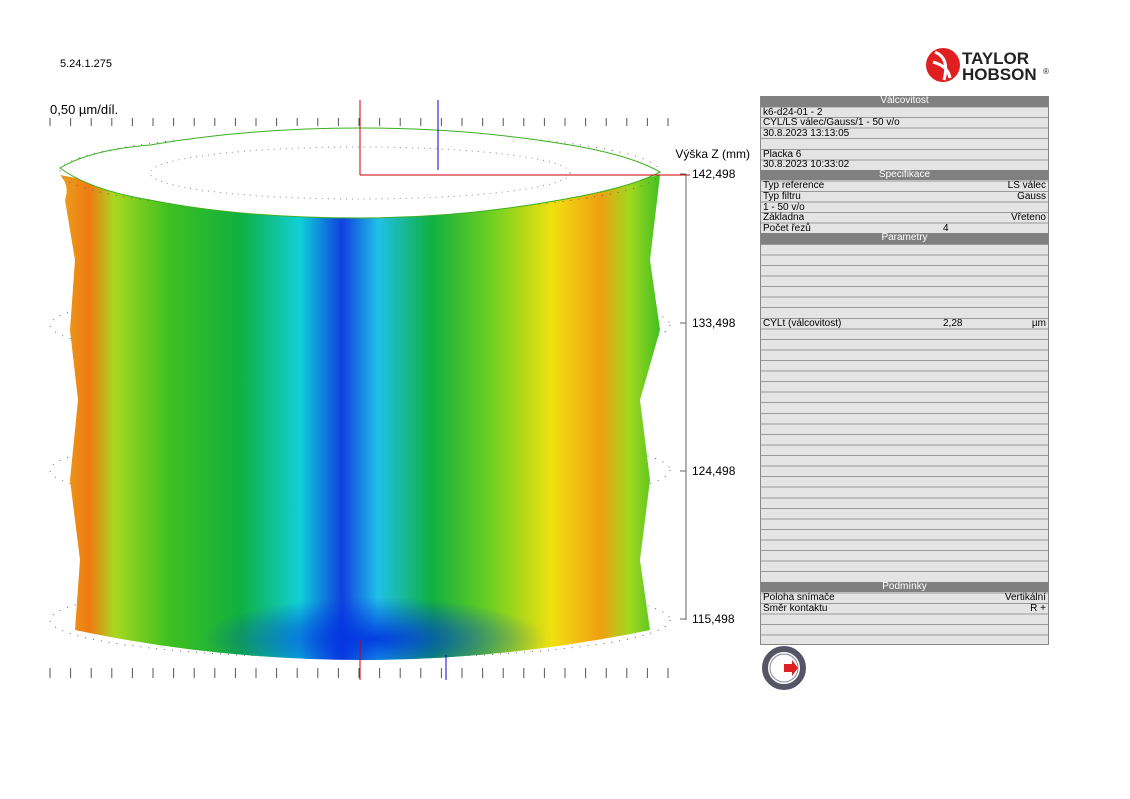 The width and height of the screenshot is (1130, 799). I want to click on panel-row: k6-d24-01 - 2, so click(904, 112).